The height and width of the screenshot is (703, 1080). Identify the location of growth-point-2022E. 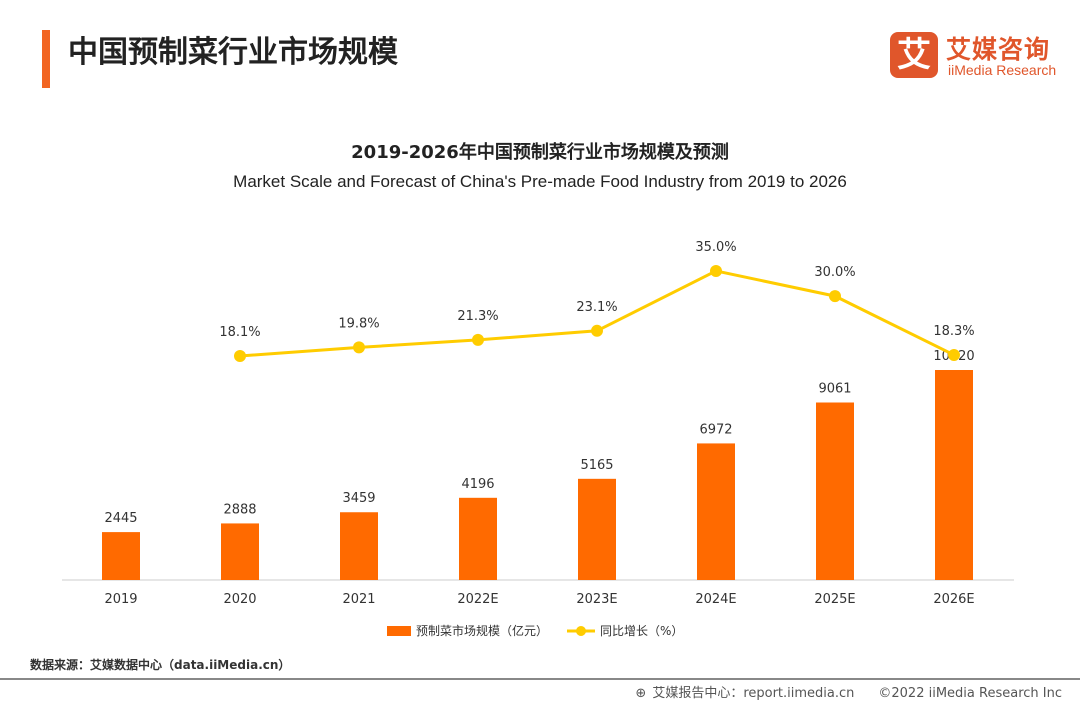
(478, 339).